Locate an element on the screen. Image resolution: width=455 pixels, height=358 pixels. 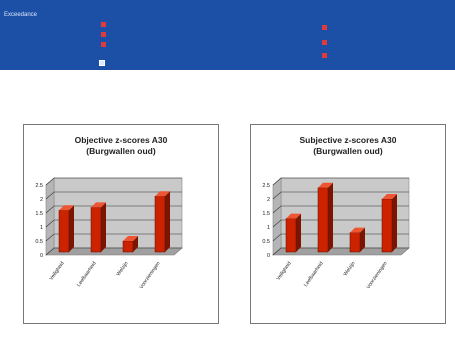
chart-title: Subjective z-scores A30 is located at coordinates (348, 140).